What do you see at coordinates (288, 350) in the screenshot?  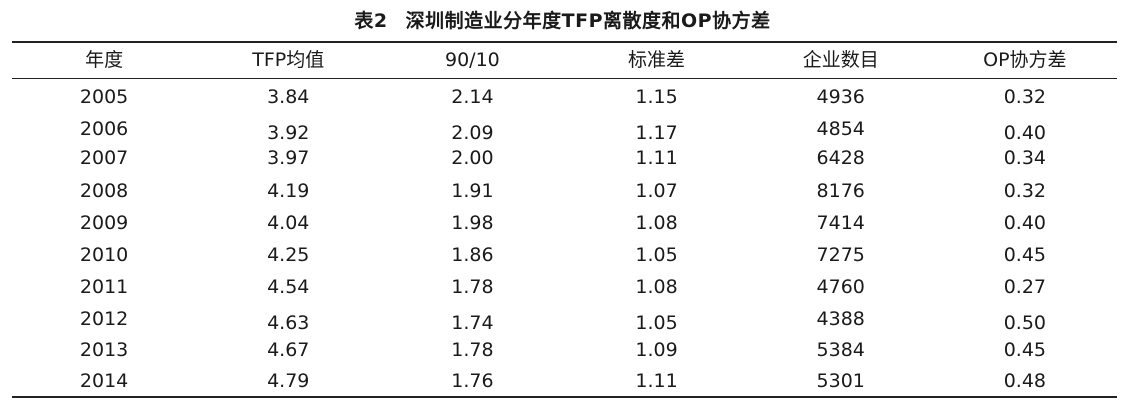 I see `cell-tfp-mean: 4.67` at bounding box center [288, 350].